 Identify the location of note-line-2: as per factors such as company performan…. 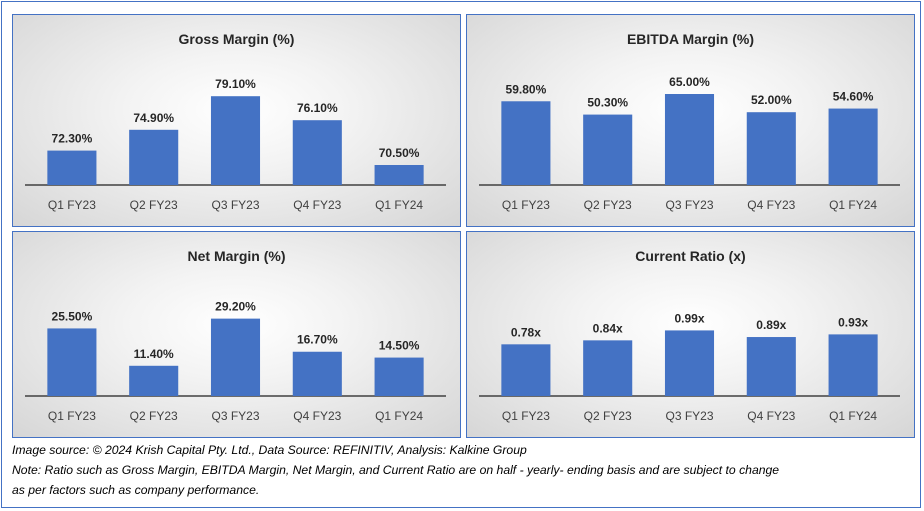
(136, 490).